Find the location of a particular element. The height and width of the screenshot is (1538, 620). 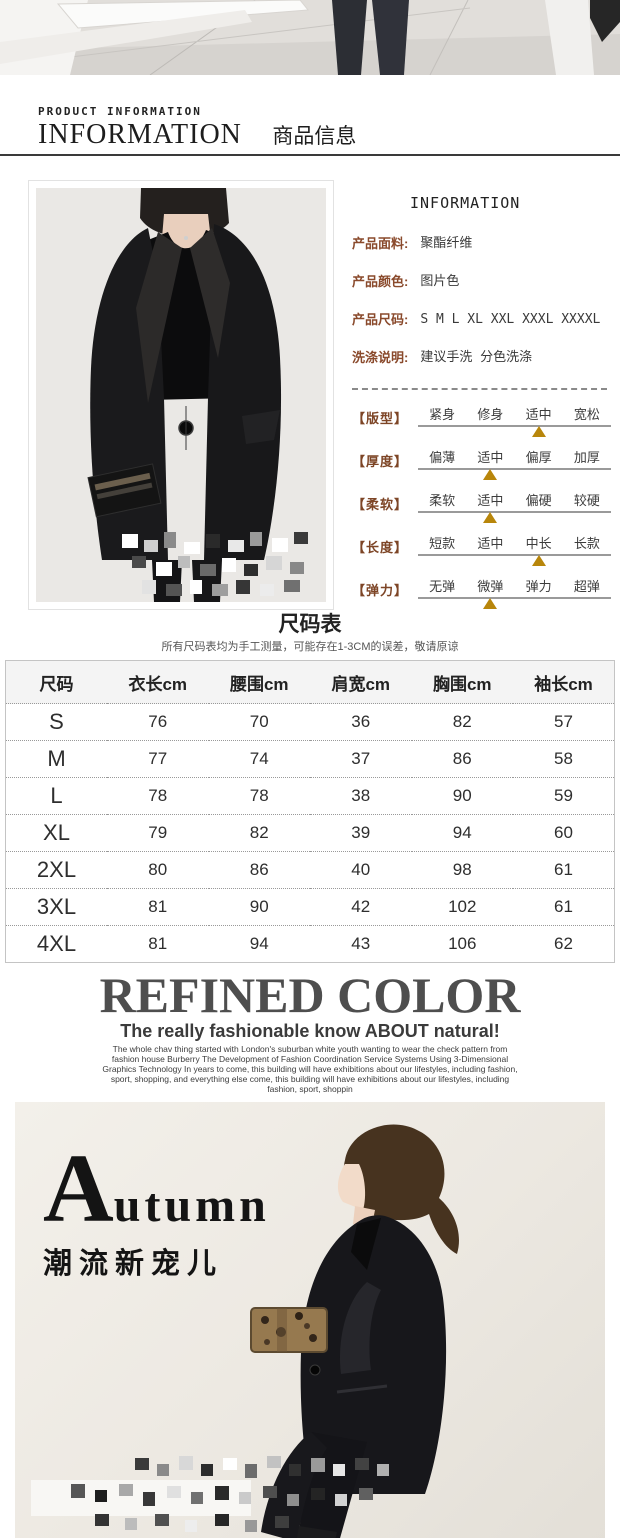

size-table-row: L 78 78 38 90 59 is located at coordinates (310, 796).